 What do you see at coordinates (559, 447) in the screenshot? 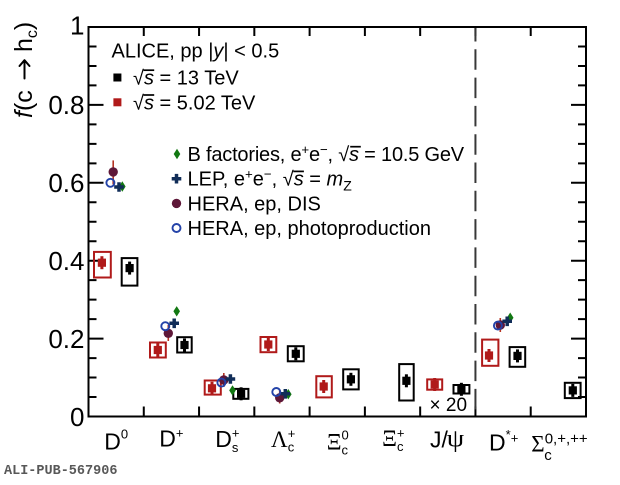
I see `svg-text:Σ0,+,++c: Σ0,+,++ c` at bounding box center [559, 447].